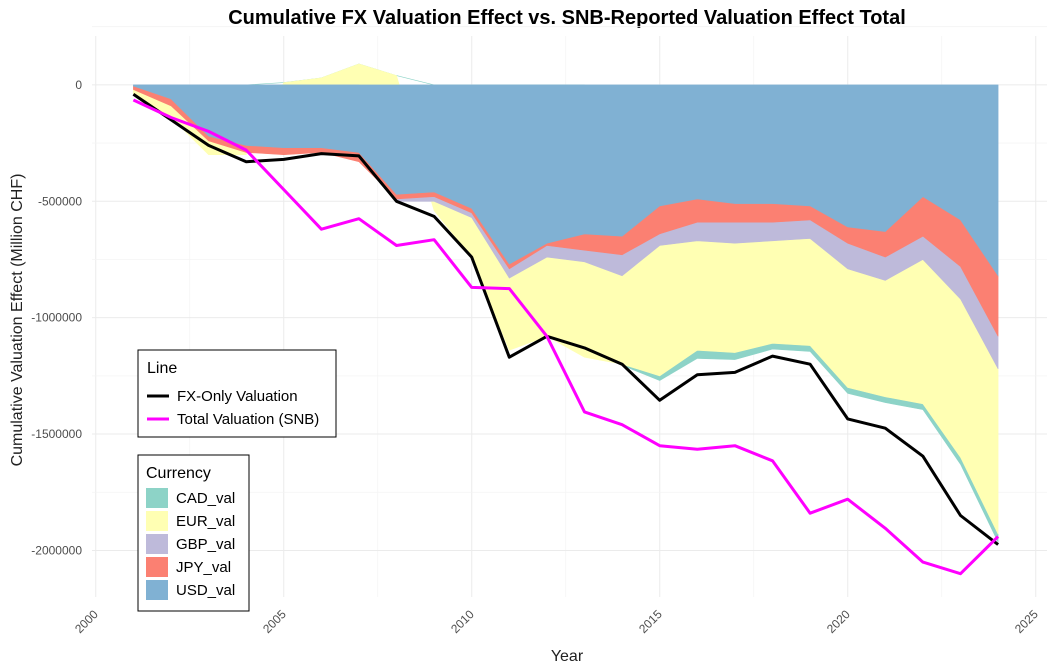 The image size is (1055, 672). I want to click on x-tick-label: 2010, so click(462, 621).